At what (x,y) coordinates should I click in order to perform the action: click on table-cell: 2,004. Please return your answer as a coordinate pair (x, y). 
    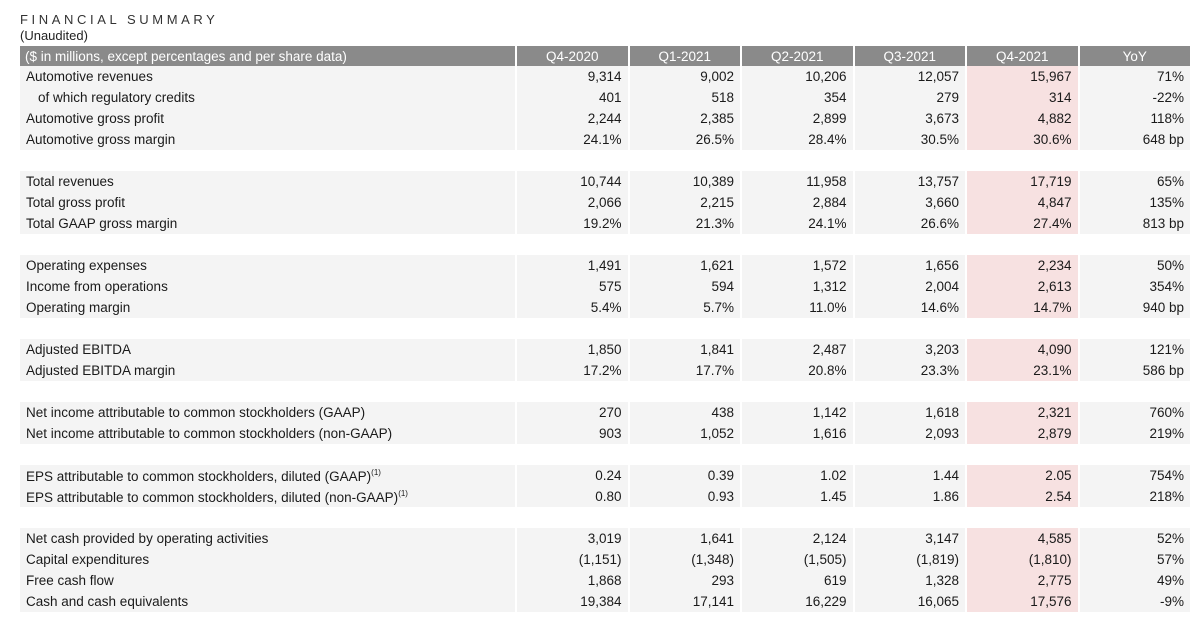
    Looking at the image, I should click on (908, 286).